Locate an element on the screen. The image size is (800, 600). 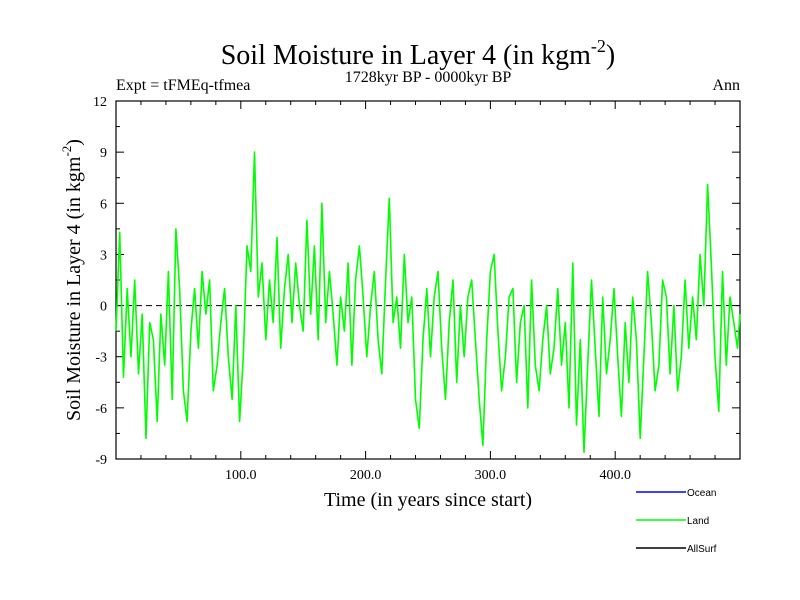
legend: Ocean Land AllSurf is located at coordinates (676, 521).